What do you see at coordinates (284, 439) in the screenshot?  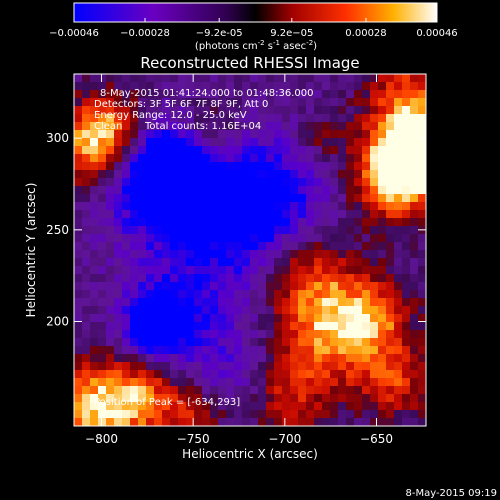 I see `x-tick-label: −700` at bounding box center [284, 439].